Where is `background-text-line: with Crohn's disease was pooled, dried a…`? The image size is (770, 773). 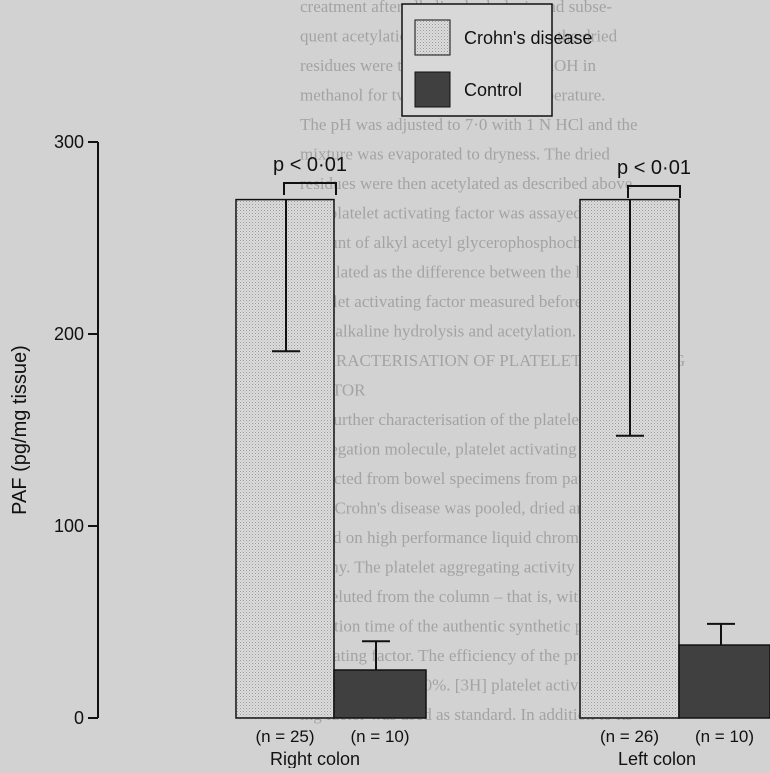 background-text-line: with Crohn's disease was pooled, dried a… is located at coordinates (447, 508).